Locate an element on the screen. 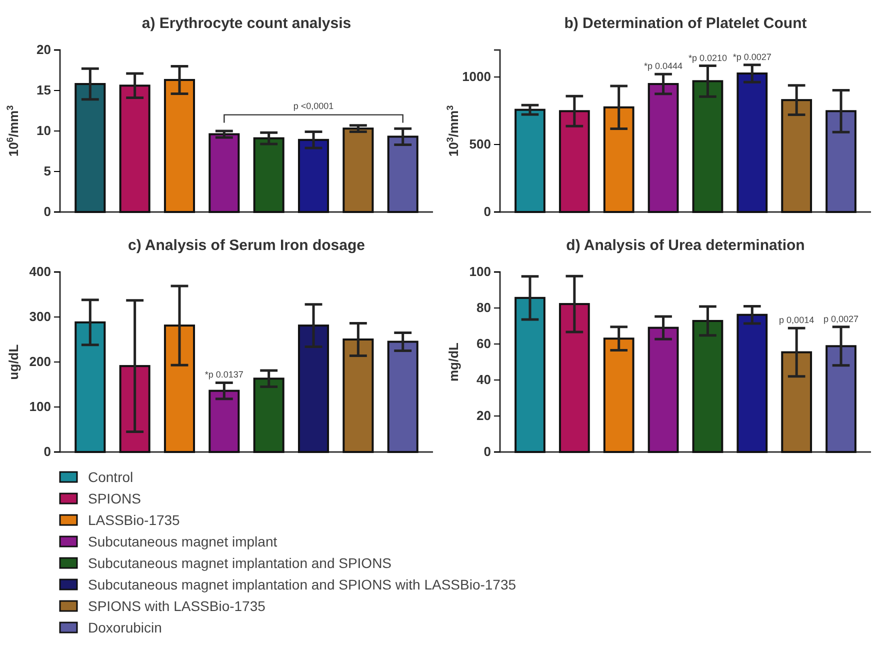 This screenshot has height=658, width=883. legend-label: Subcutaneous magnet implantation and SPIONS with LASSBio-1735 is located at coordinates (302, 584).